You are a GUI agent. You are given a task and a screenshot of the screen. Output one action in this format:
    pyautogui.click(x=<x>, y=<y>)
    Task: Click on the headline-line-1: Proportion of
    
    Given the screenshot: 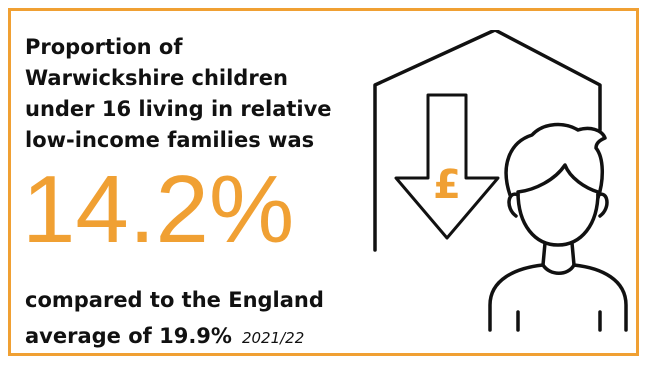 What is the action you would take?
    pyautogui.click(x=104, y=47)
    